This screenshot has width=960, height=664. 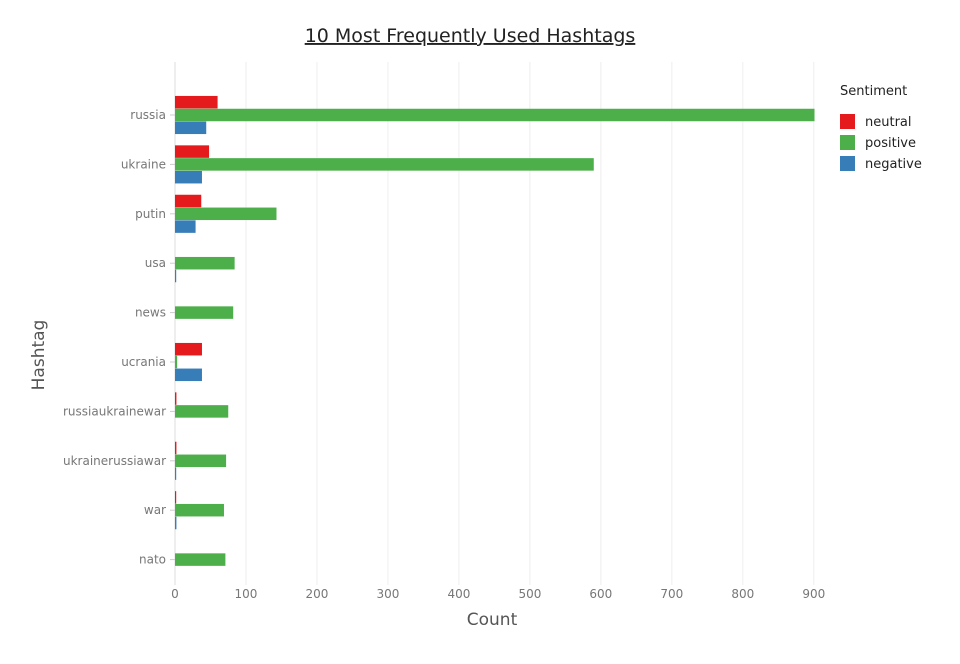 I want to click on legend-label-neutral: neutral, so click(x=888, y=122).